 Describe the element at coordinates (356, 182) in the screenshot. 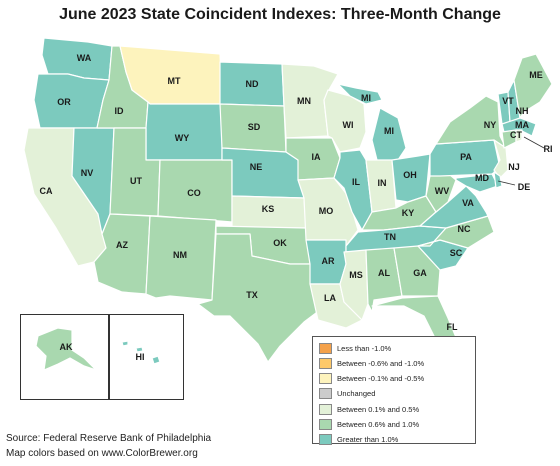

I see `label-IL: IL` at that location.